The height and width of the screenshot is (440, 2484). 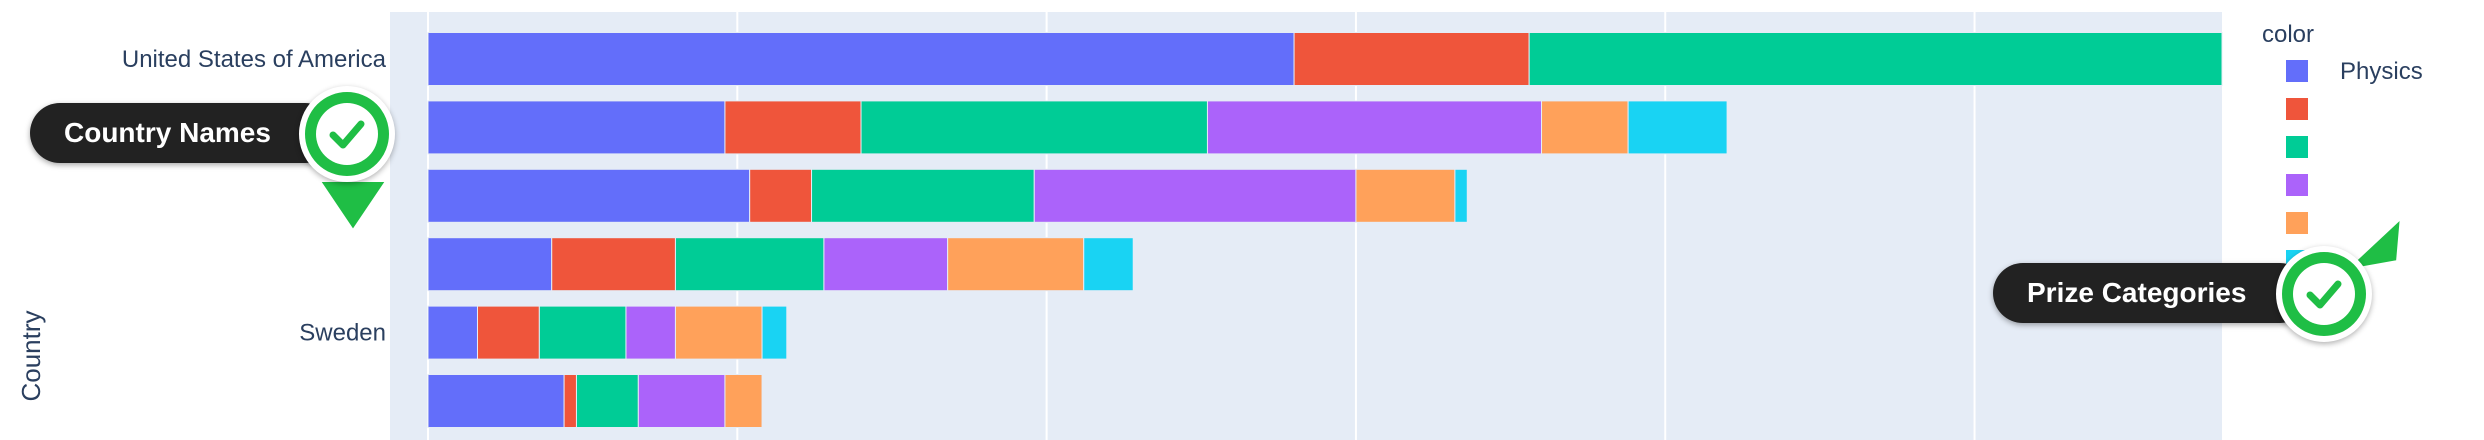 I want to click on callout-prize-categories-pointer, so click(x=2370, y=244).